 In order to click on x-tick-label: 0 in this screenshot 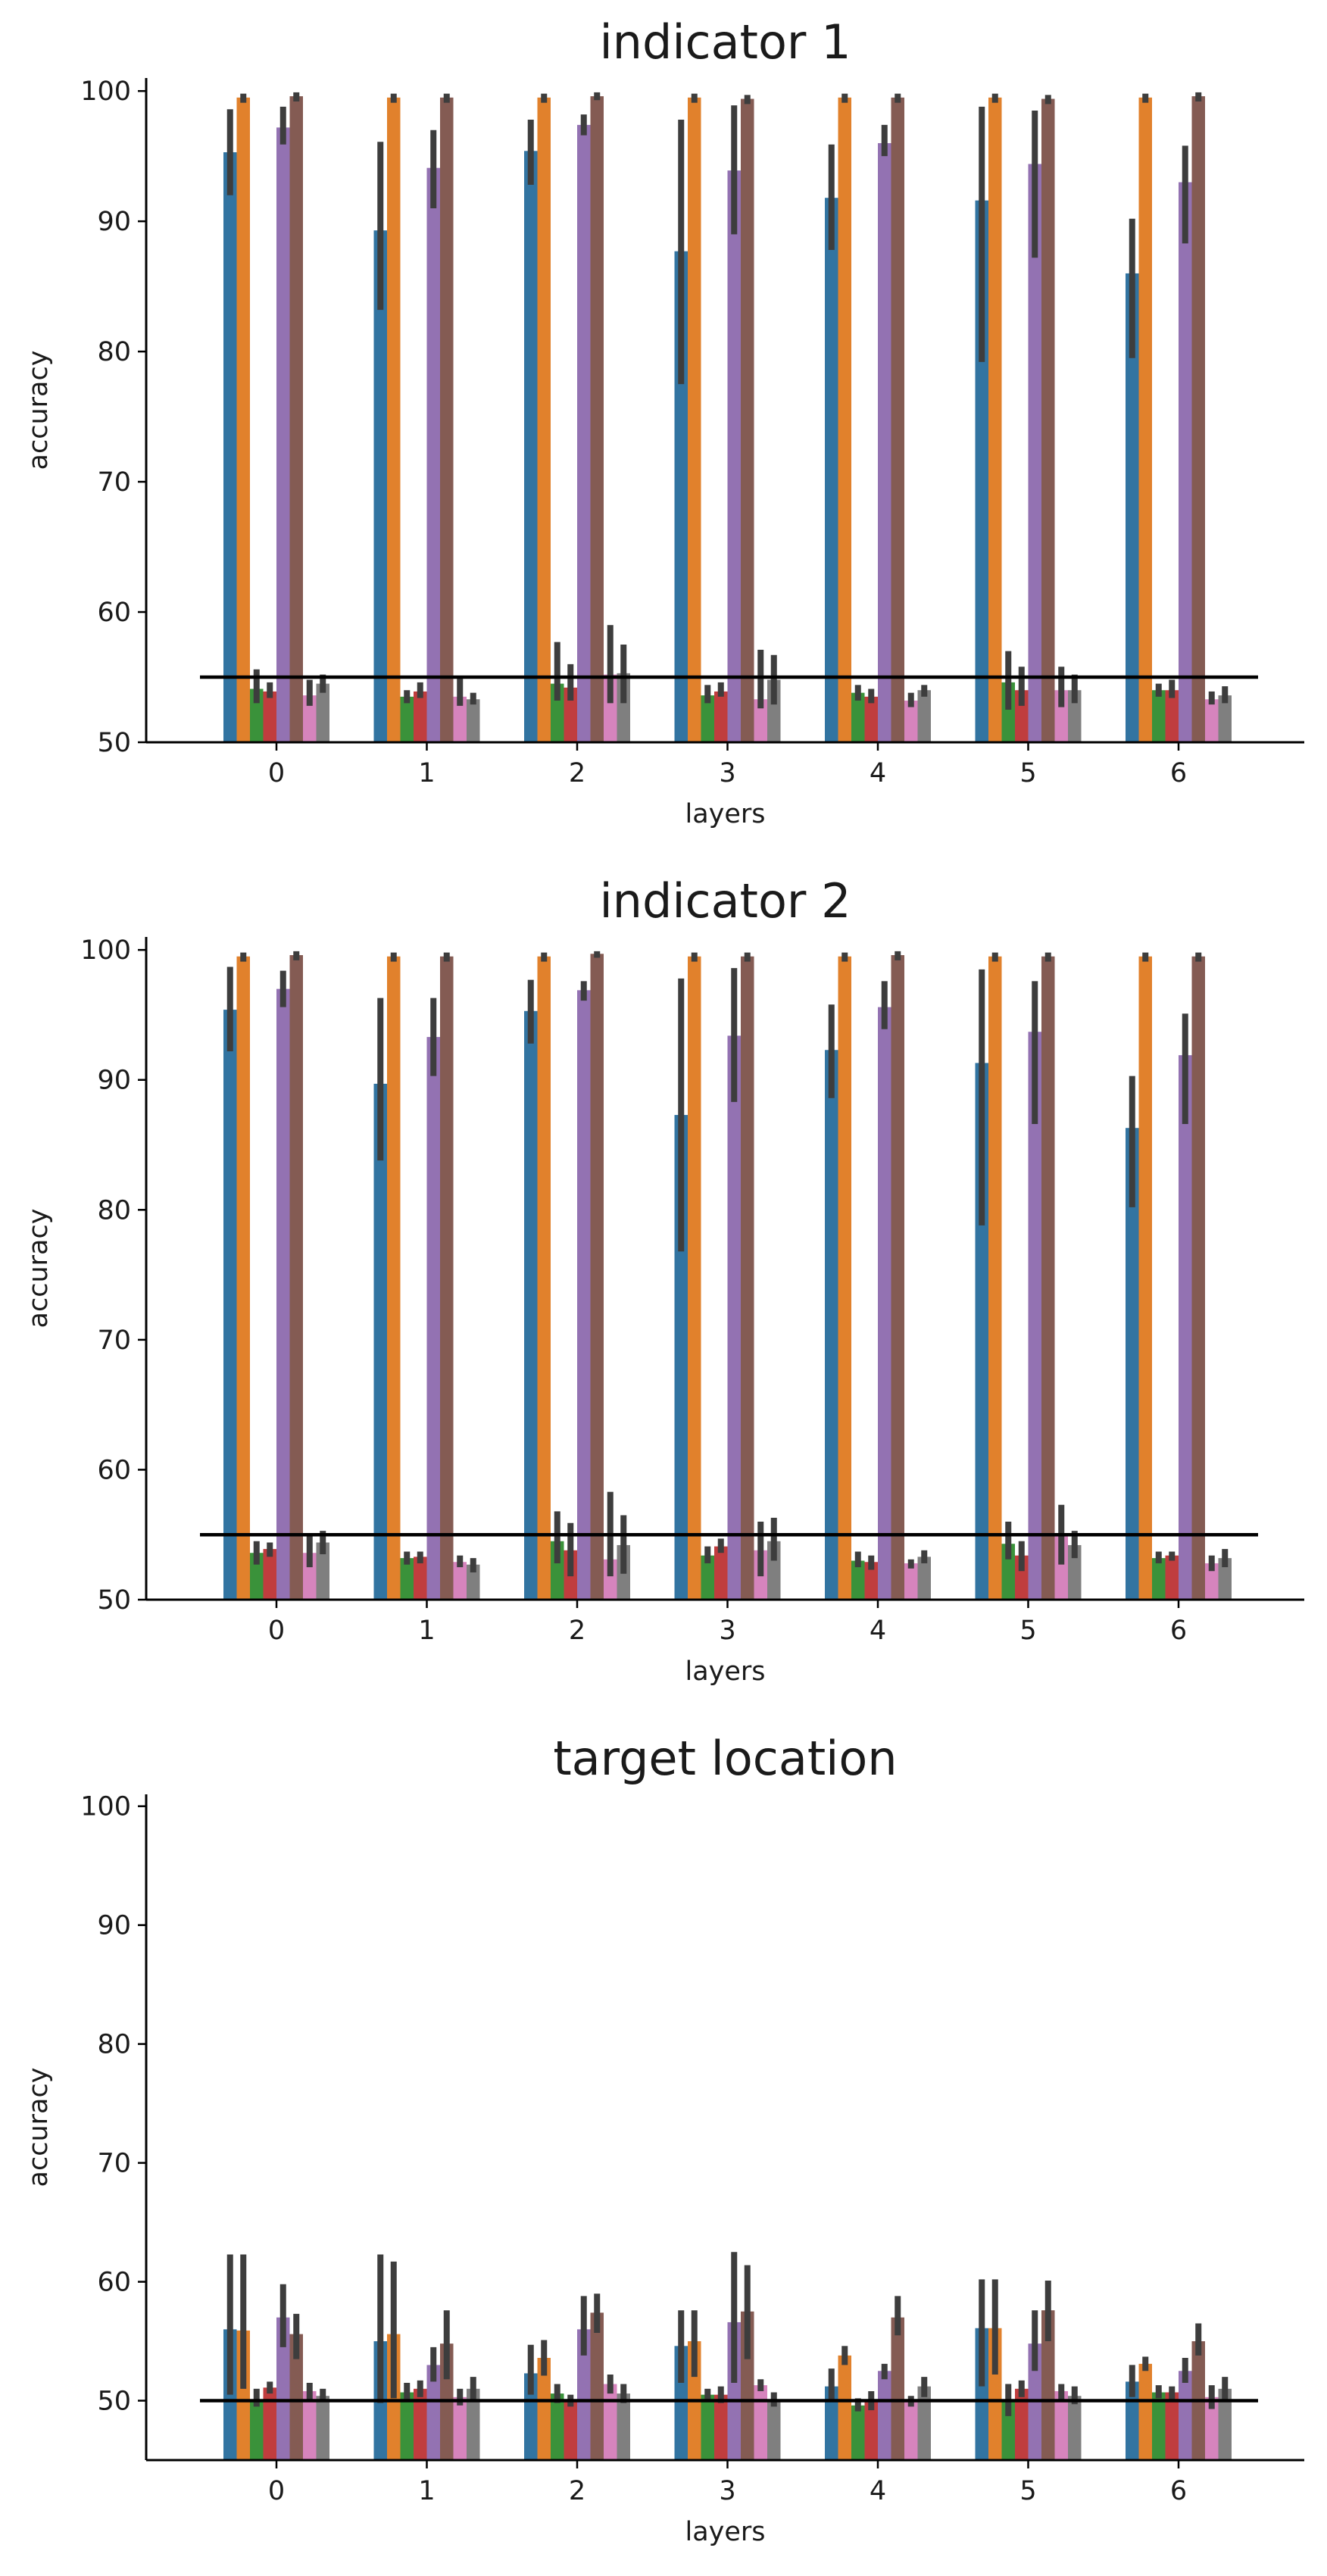, I will do `click(276, 2491)`.